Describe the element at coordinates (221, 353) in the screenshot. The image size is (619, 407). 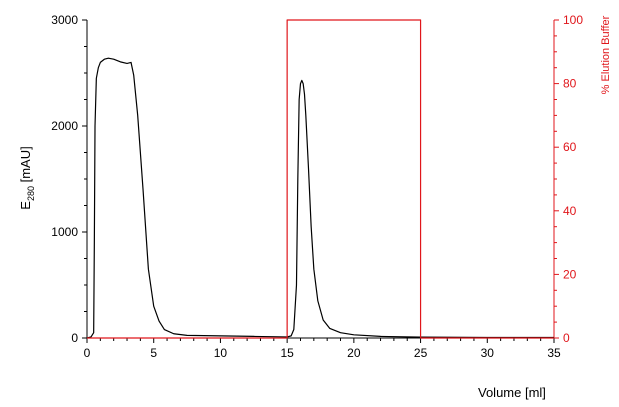
I see `x-tick-label: 10` at that location.